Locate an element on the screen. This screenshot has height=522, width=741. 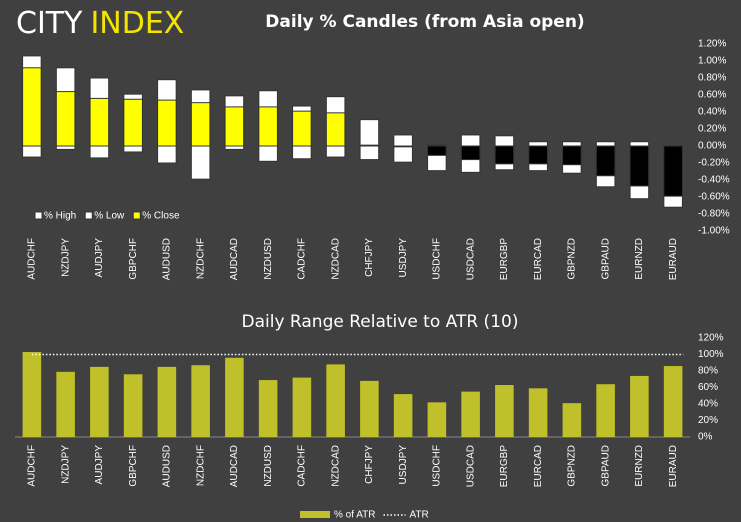
y-tick-label: 60% is located at coordinates (708, 387).